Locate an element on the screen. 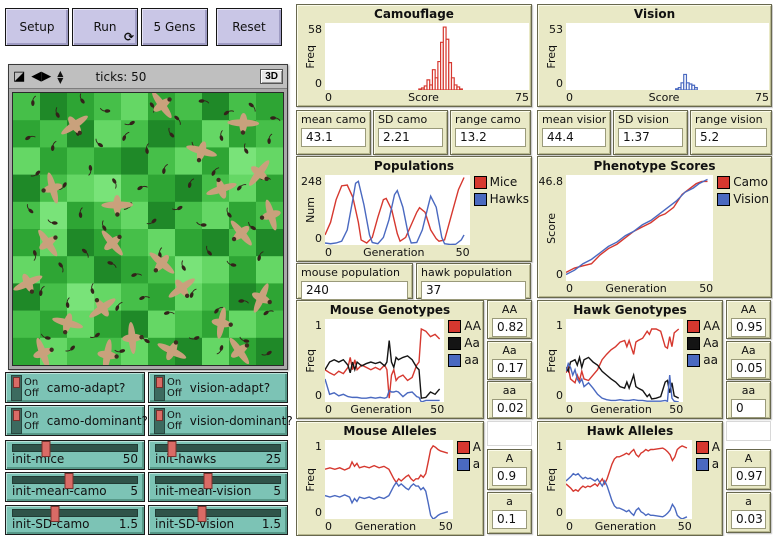 Image resolution: width=773 pixels, height=536 pixels. monitor-range-camo: range camo 13.2 is located at coordinates (490, 132).